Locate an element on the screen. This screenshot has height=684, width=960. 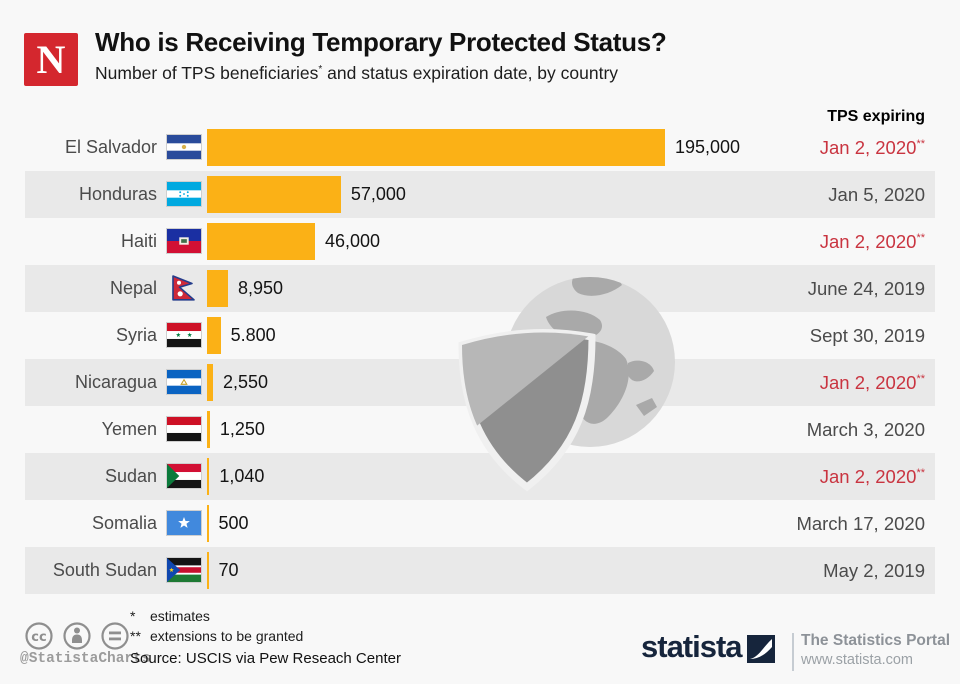
expiry-date: March 17, 2020 is located at coordinates (860, 523).